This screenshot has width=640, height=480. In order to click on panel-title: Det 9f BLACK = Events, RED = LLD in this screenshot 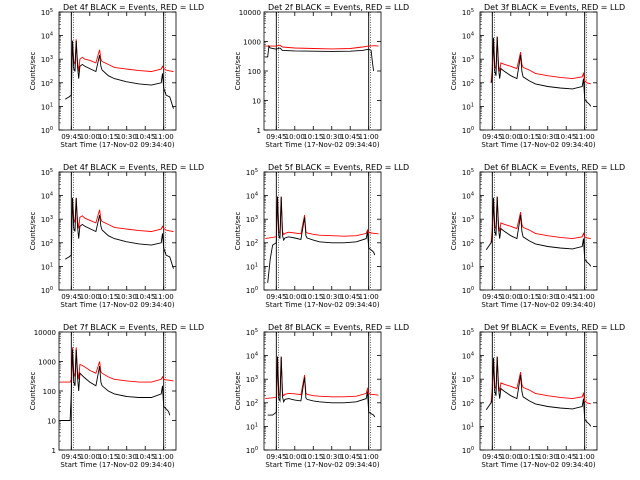, I will do `click(554, 327)`.